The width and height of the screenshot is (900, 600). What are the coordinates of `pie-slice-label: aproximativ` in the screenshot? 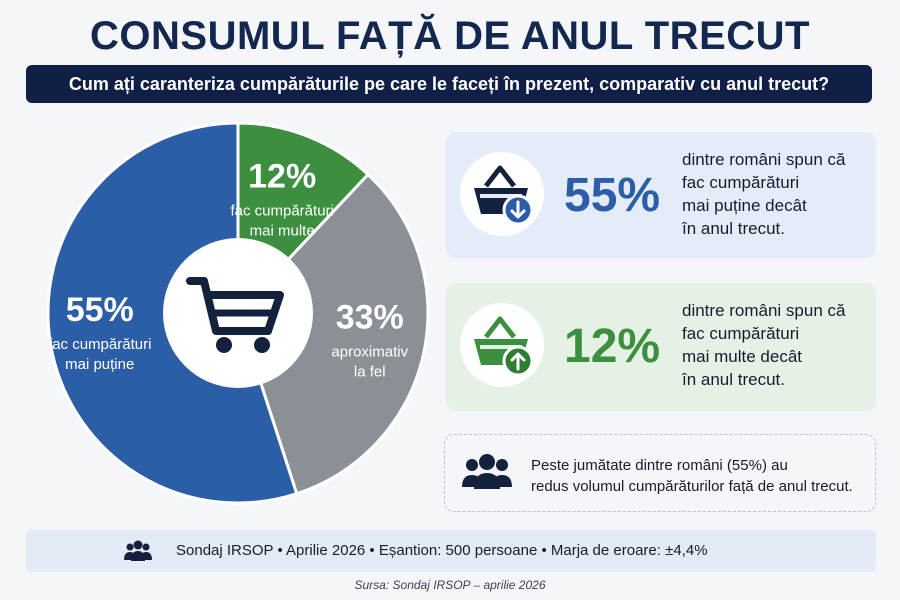 It's located at (369, 351).